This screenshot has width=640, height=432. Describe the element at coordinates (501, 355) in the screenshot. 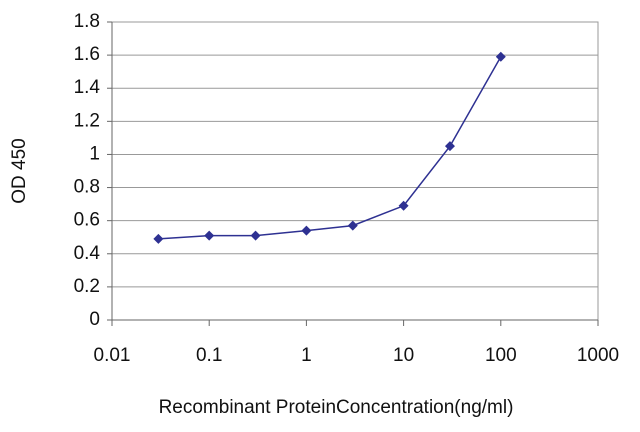

I see `x-tick-label: 100` at that location.